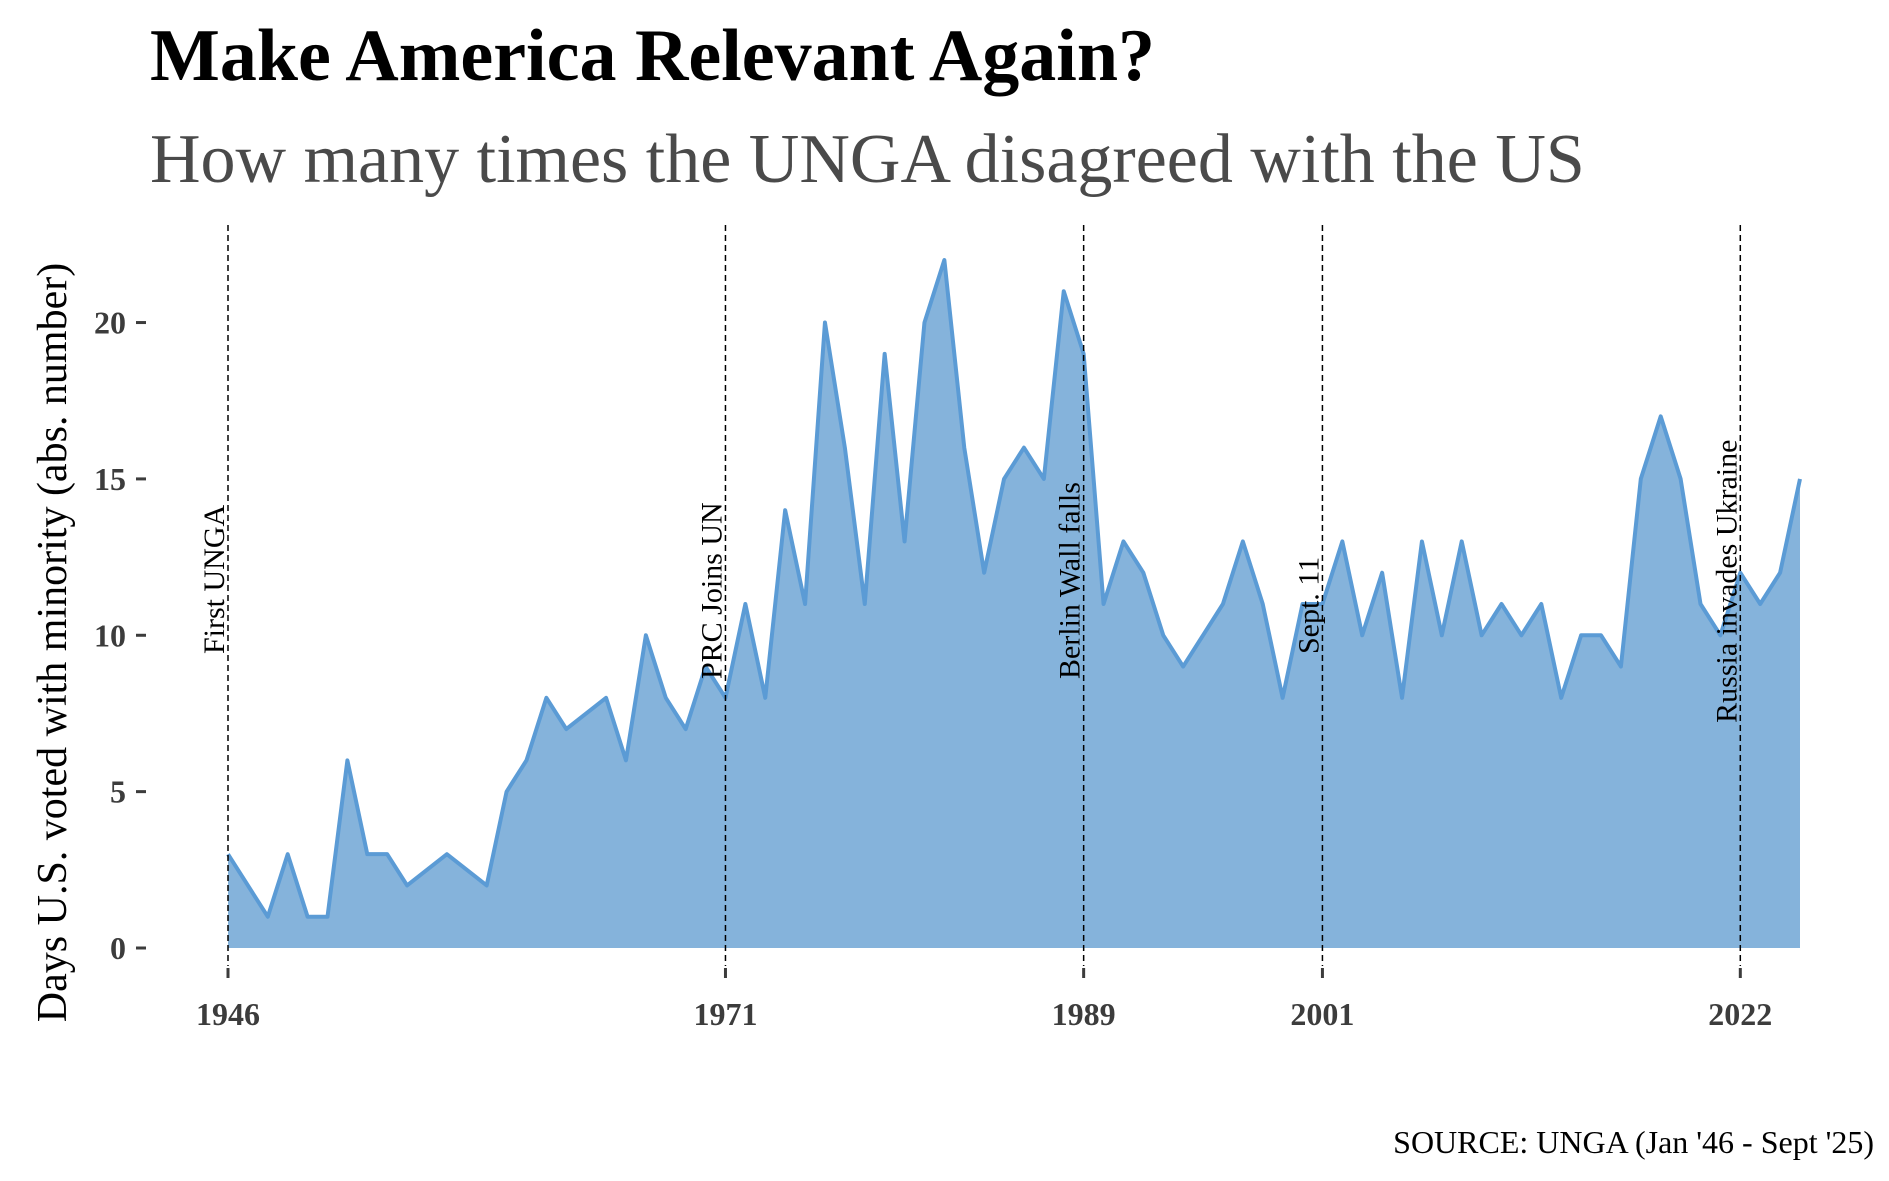 This screenshot has height=1181, width=1889. Describe the element at coordinates (1740, 1014) in the screenshot. I see `x-tick-label: 2022` at that location.